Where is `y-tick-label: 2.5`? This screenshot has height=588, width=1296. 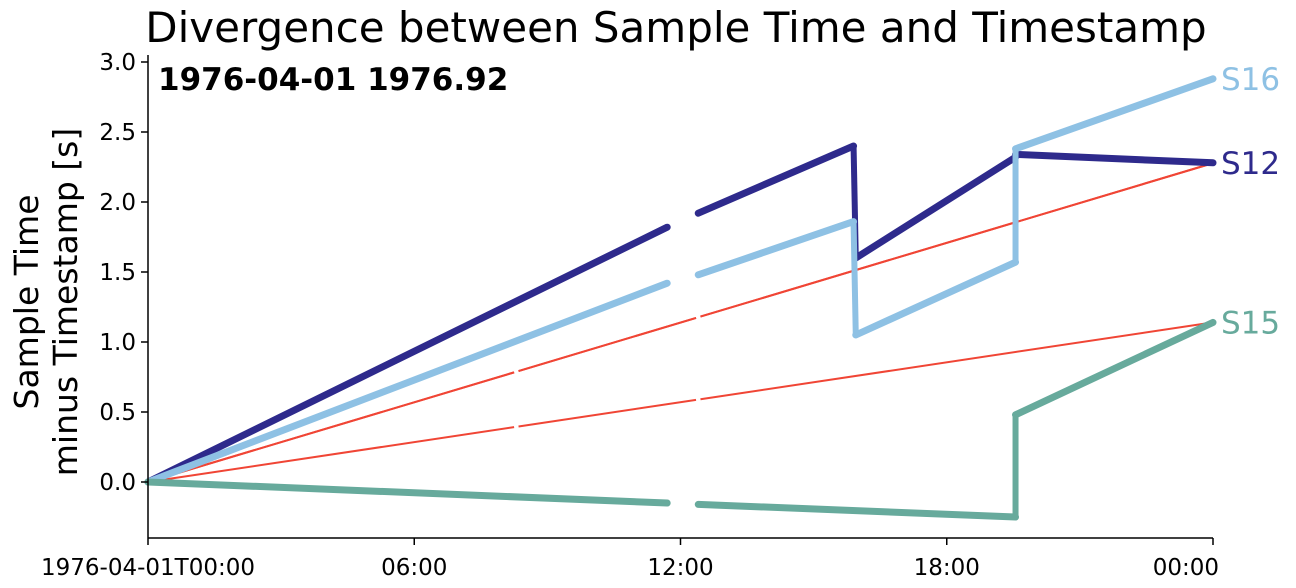 y-tick-label: 2.5 is located at coordinates (117, 133).